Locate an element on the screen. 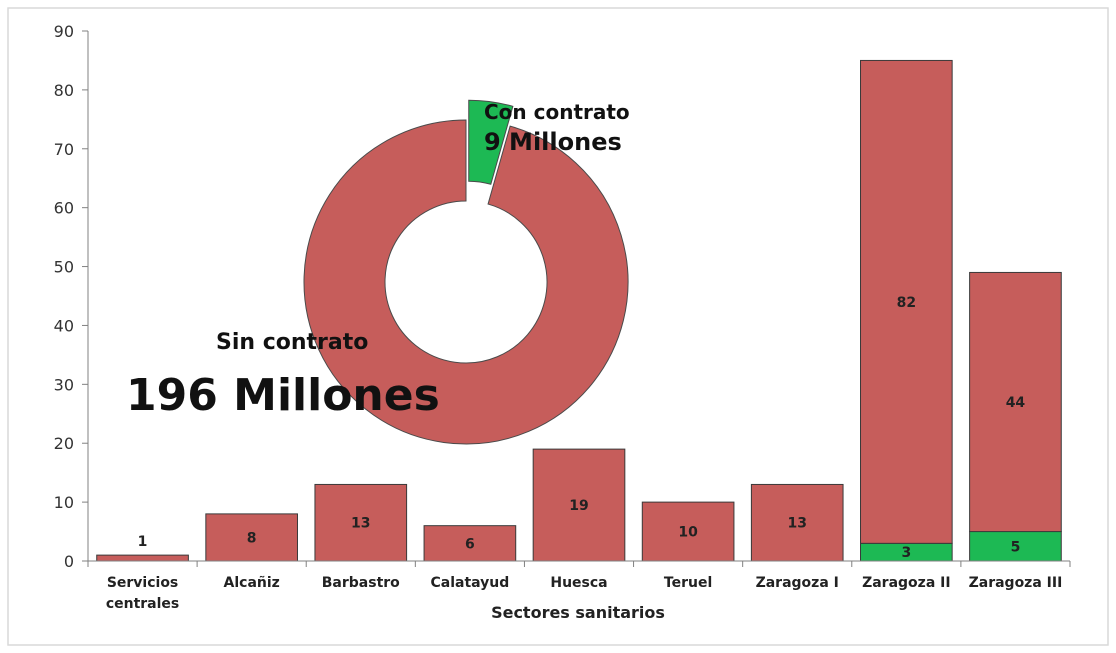 This screenshot has height=653, width=1116. donut-label-sin-line2: 196 Millones is located at coordinates (283, 395).